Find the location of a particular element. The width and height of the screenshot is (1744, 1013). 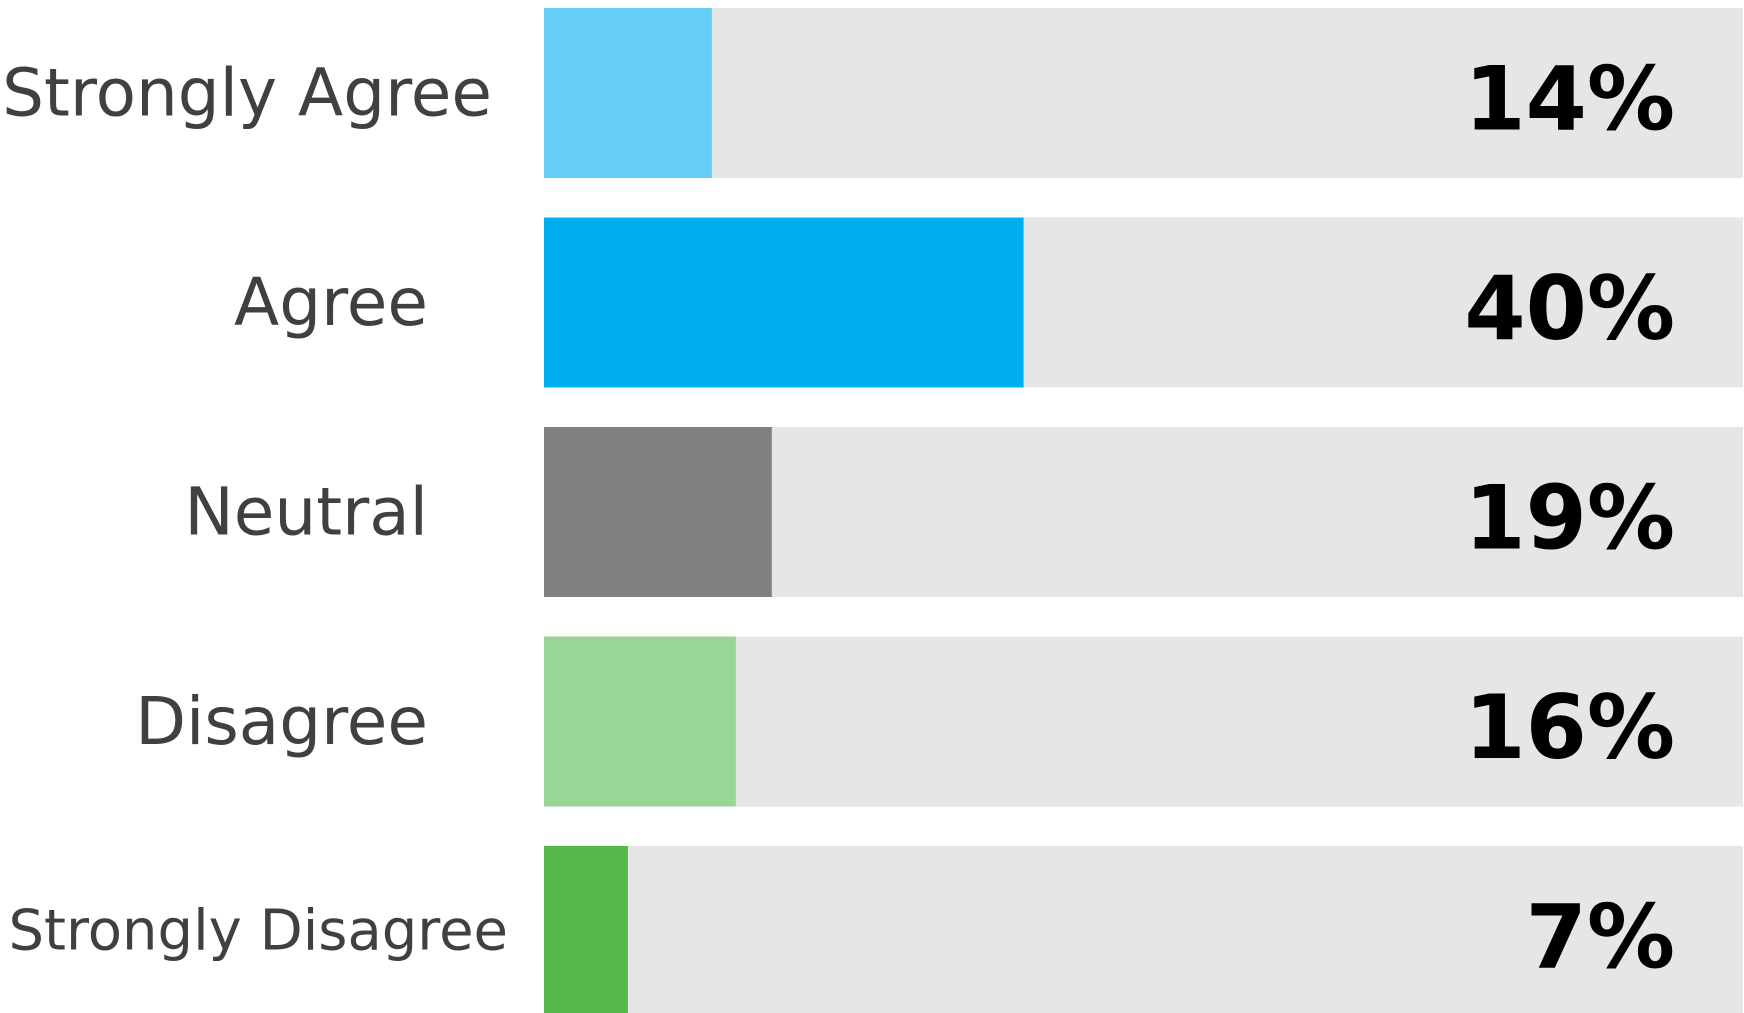

bar-row: Agree 40% is located at coordinates (988, 302).